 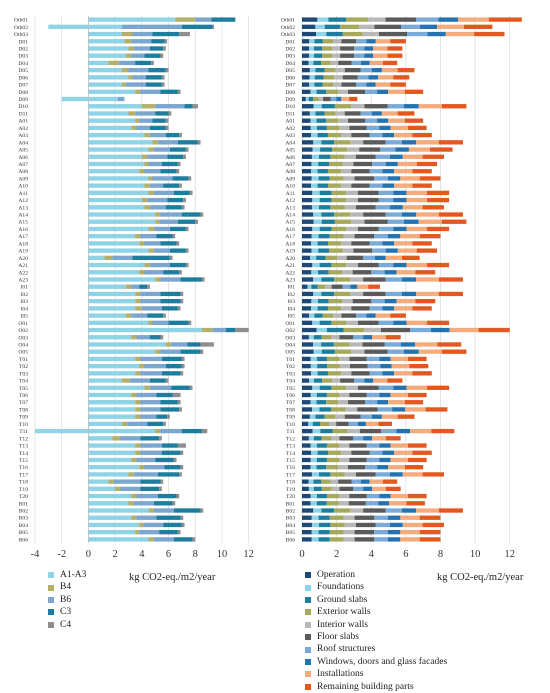 What do you see at coordinates (23, 403) in the screenshot?
I see `left-y-tick-label: T07` at bounding box center [23, 403].